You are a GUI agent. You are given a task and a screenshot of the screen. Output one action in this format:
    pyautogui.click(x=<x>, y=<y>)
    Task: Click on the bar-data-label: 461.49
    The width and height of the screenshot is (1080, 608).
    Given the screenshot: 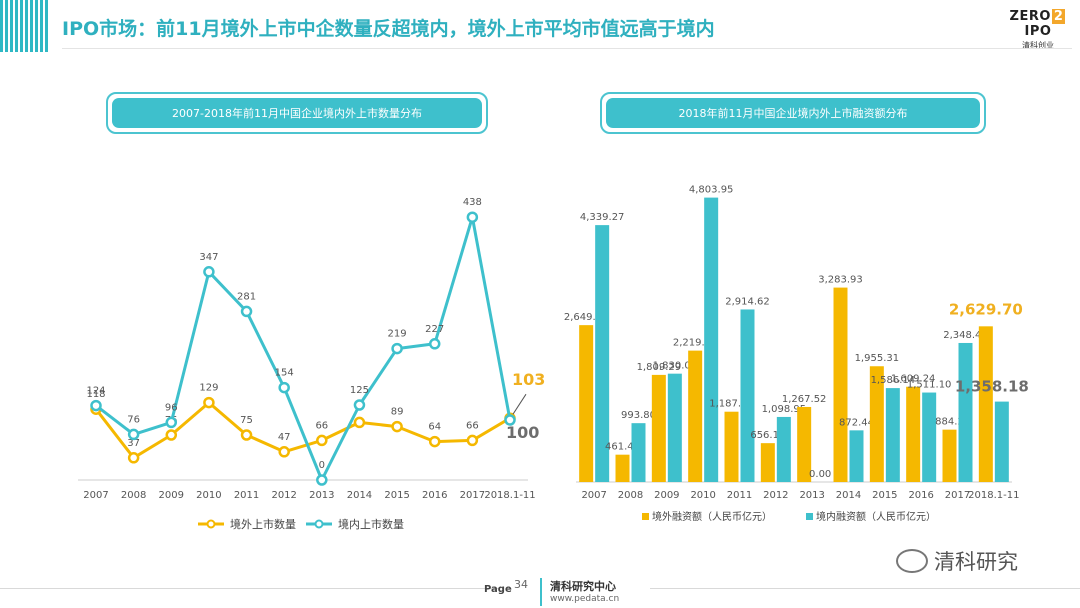 What is the action you would take?
    pyautogui.click(x=622, y=447)
    